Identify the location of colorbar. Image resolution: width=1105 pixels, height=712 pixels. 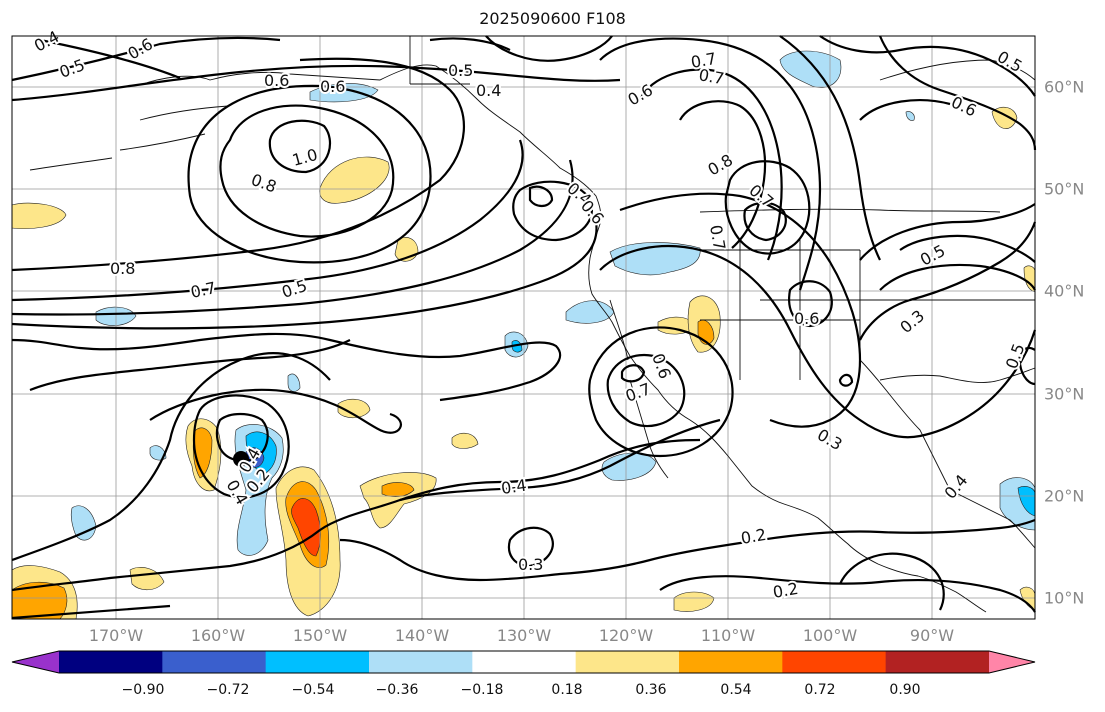
(523, 662).